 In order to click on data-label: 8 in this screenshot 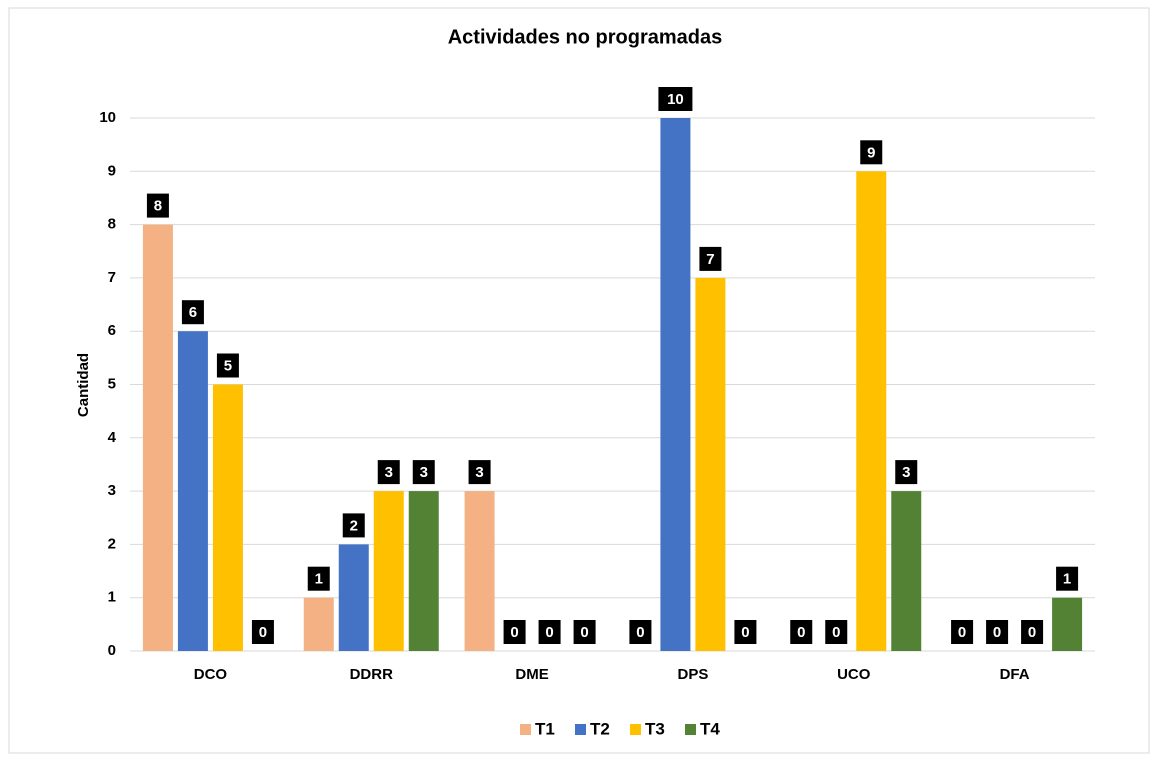, I will do `click(158, 206)`.